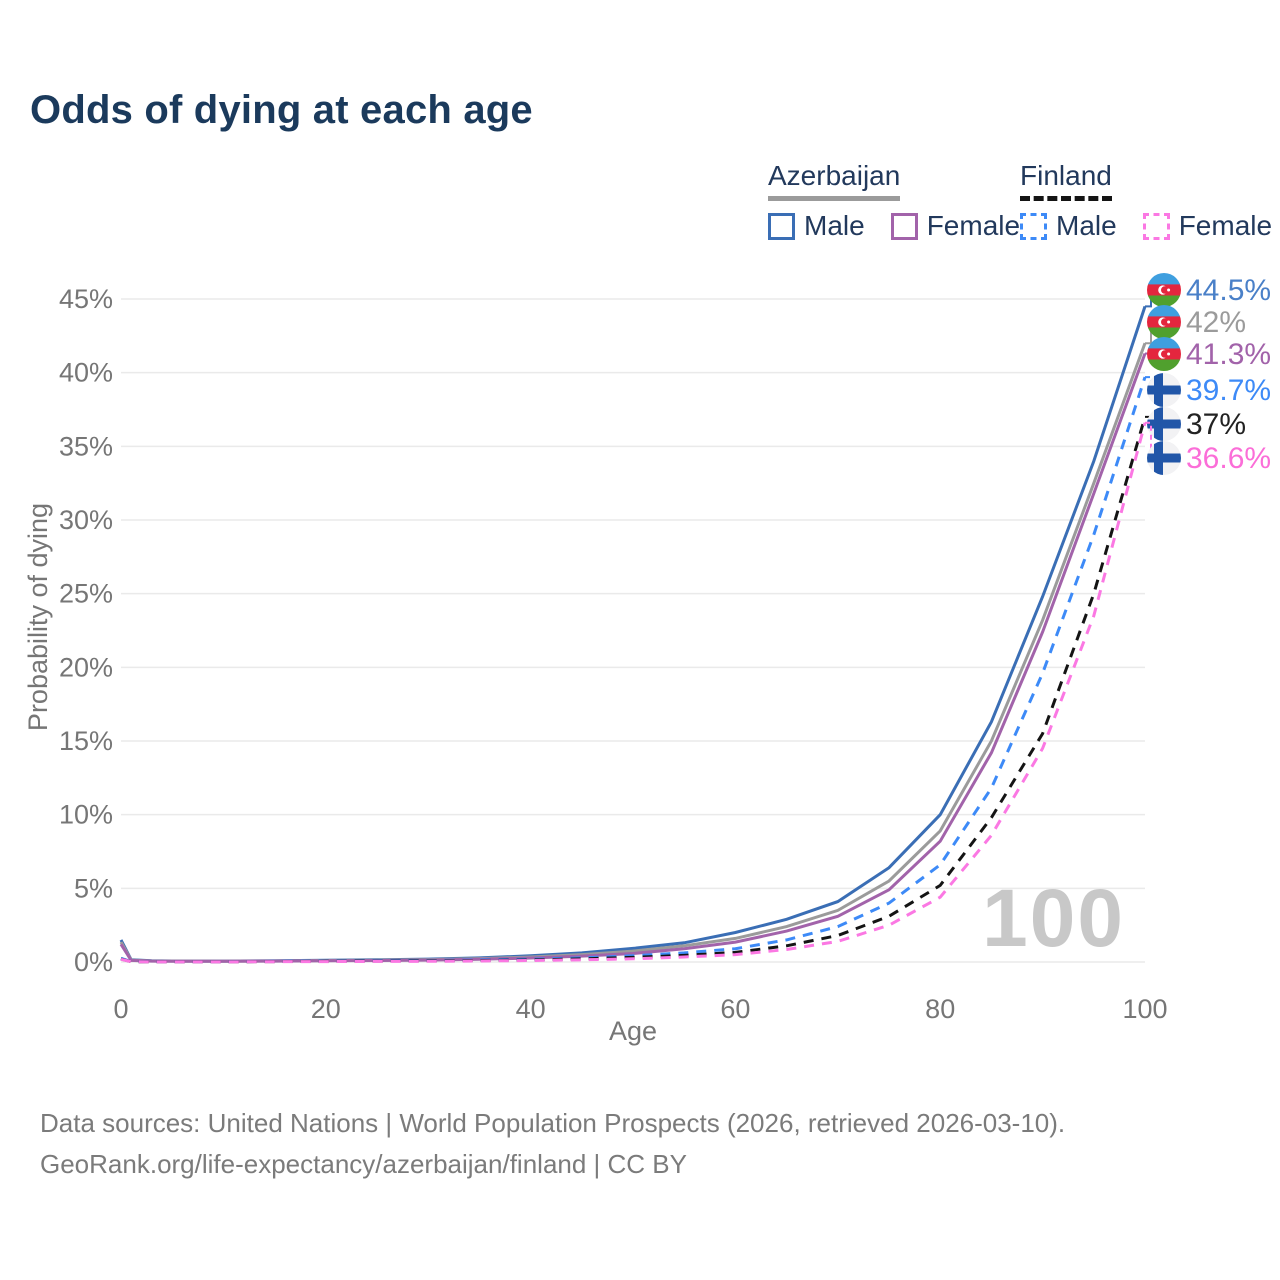  Describe the element at coordinates (940, 1009) in the screenshot. I see `x-tick-label: 80` at that location.